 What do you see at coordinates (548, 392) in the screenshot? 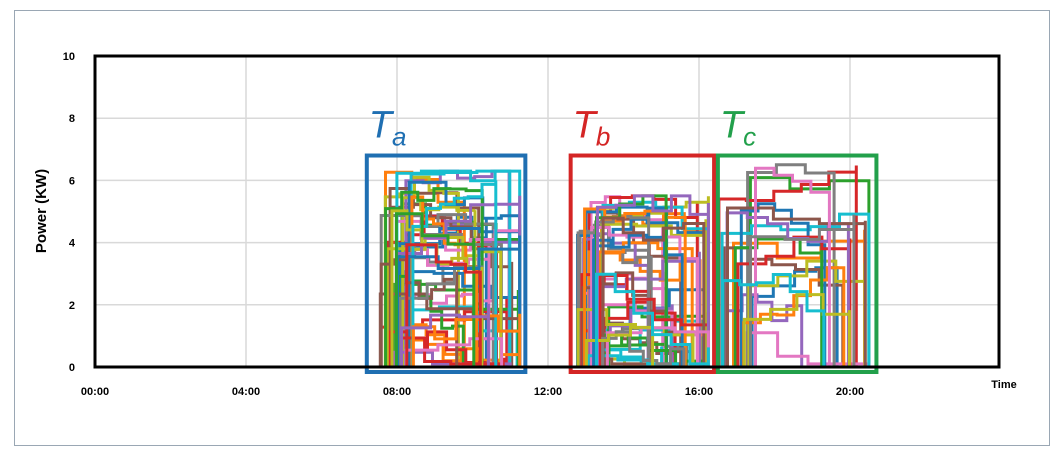
I see `x-tick-label-3: 12:00` at bounding box center [548, 392].